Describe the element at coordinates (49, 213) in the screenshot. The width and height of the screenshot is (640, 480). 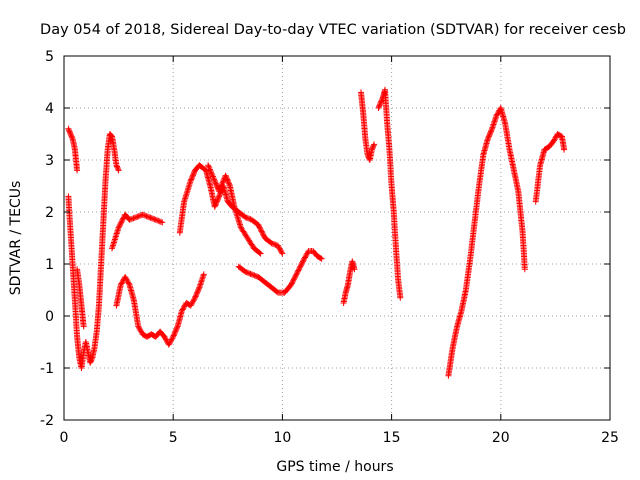
I see `y-tick-label: 2` at that location.